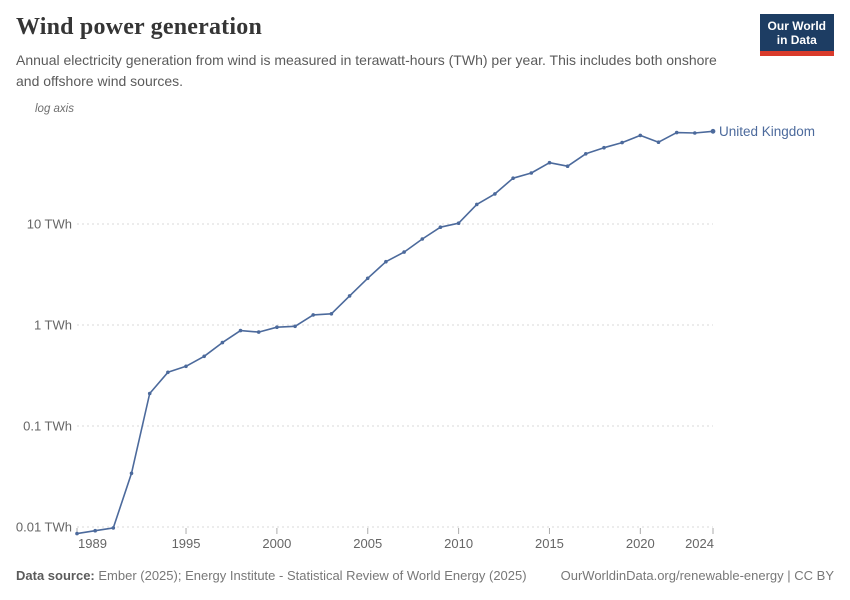 Image resolution: width=850 pixels, height=600 pixels. I want to click on x-axis-tick-label: 2010, so click(458, 543).